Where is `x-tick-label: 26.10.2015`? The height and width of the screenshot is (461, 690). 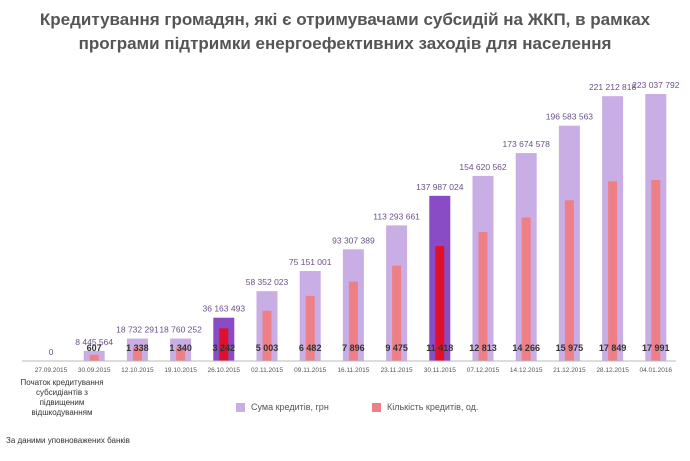
x-tick-label: 26.10.2015 is located at coordinates (224, 370).